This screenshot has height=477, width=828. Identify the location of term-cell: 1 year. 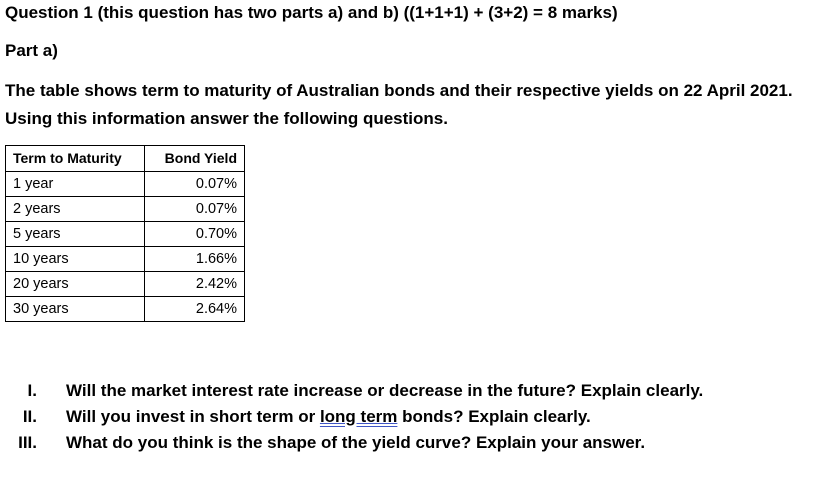
(75, 184).